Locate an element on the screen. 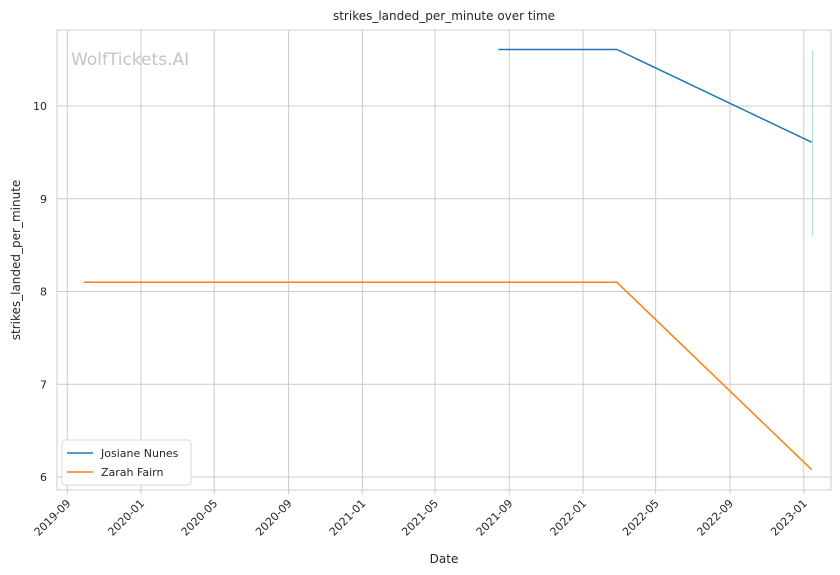  legend-box is located at coordinates (126, 462).